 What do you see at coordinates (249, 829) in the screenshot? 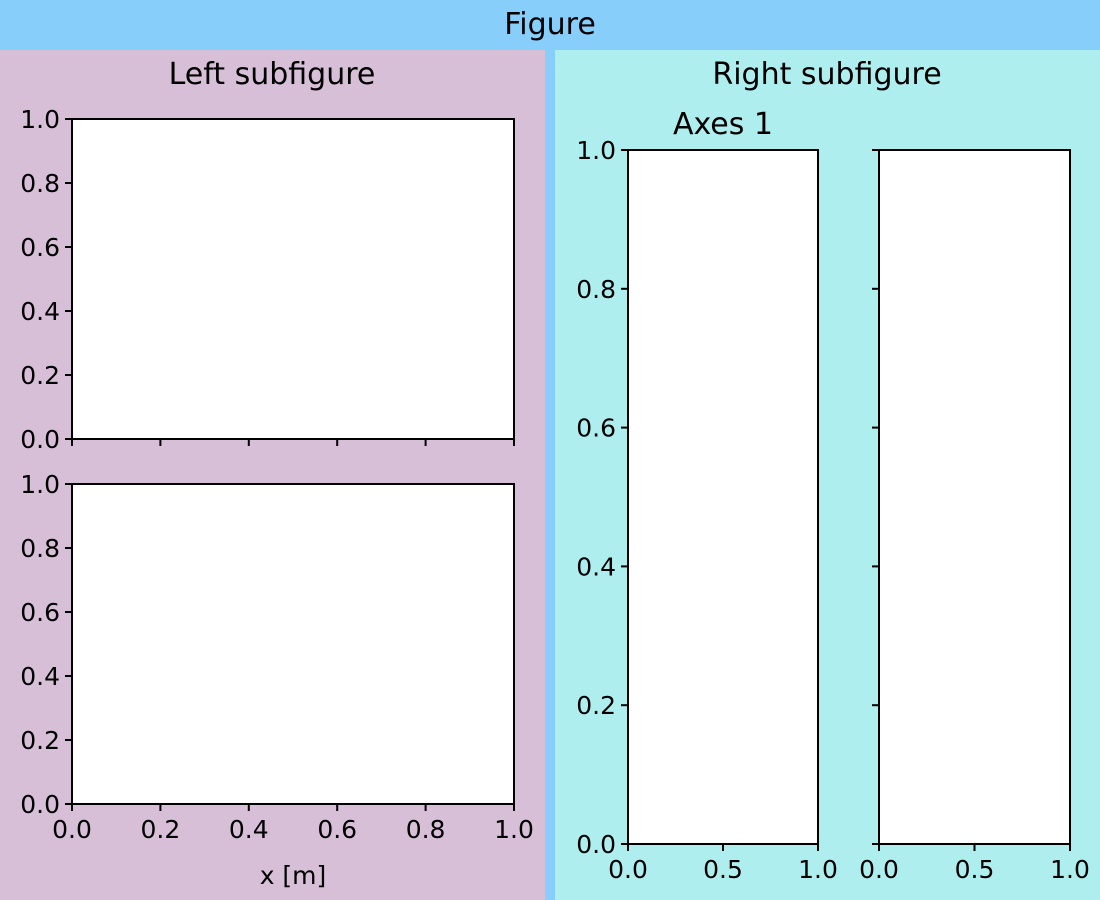
I see `x-tick-label: 0.4` at bounding box center [249, 829].